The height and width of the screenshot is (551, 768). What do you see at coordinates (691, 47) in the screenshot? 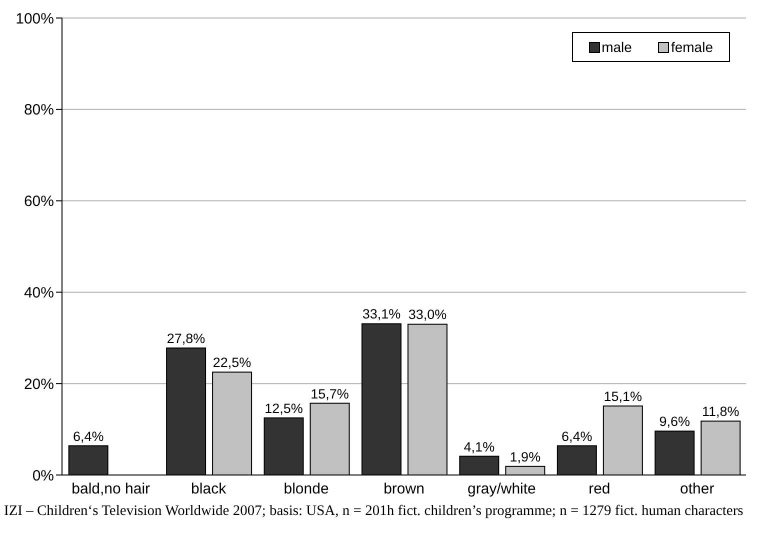
I see `legend-label: female` at bounding box center [691, 47].